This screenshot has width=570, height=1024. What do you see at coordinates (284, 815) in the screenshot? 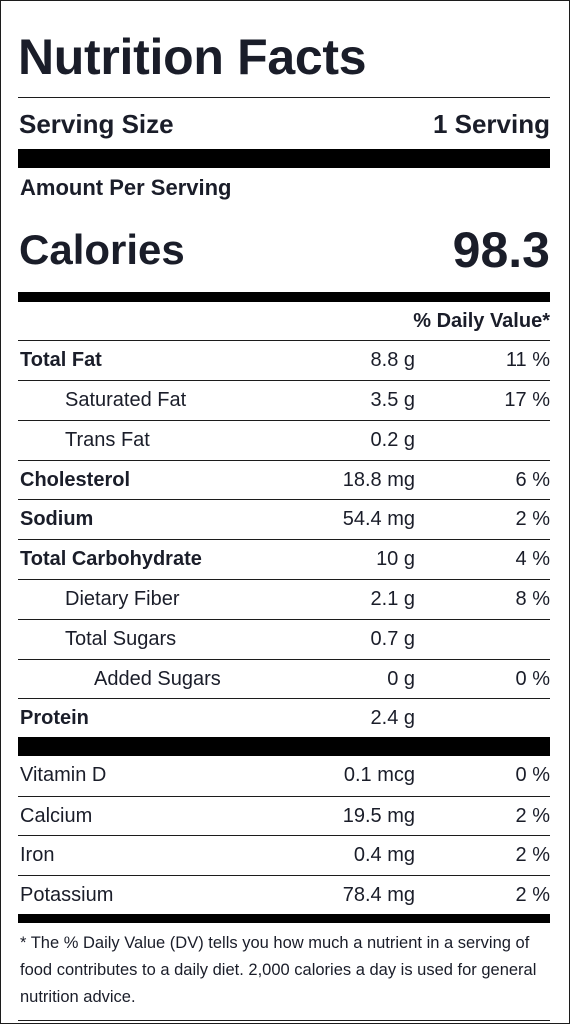
I see `vitamin-row-calcium: Calcium 19.5 mg 2 %` at bounding box center [284, 815].